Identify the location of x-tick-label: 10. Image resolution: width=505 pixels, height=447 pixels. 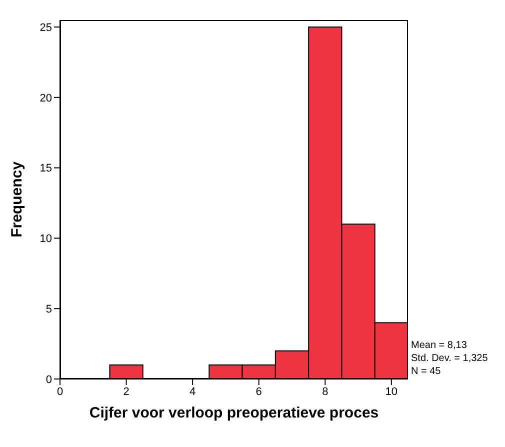
(391, 392).